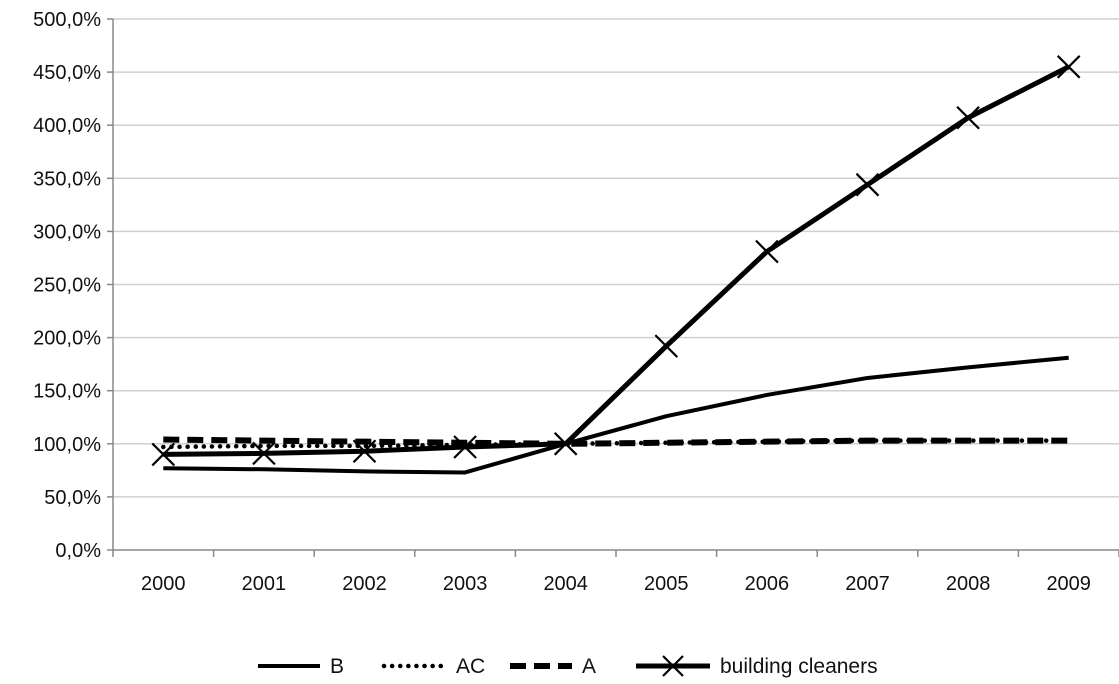  What do you see at coordinates (67, 286) in the screenshot?
I see `y-tick-label: 250,0%` at bounding box center [67, 286].